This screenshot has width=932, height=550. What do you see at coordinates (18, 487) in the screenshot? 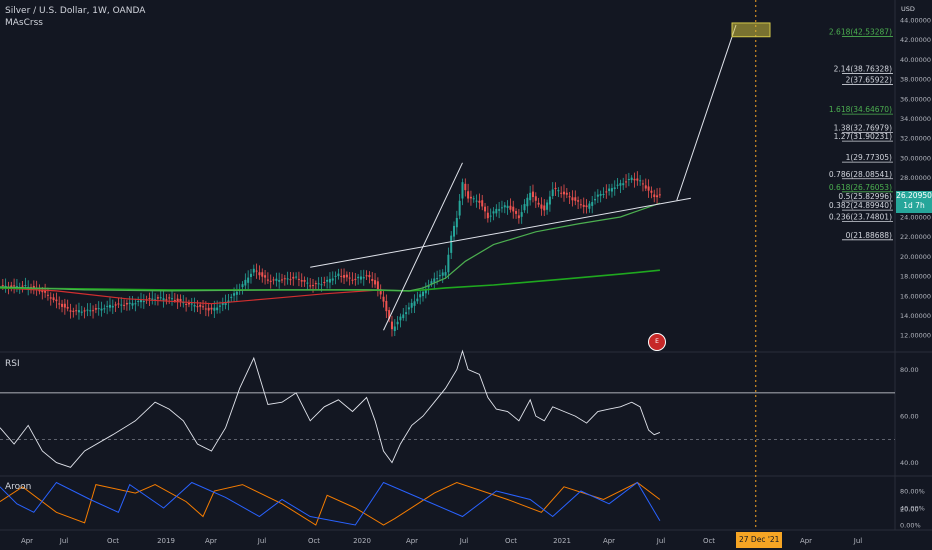
I see `aroon-pane-label: Aroon` at bounding box center [18, 487].